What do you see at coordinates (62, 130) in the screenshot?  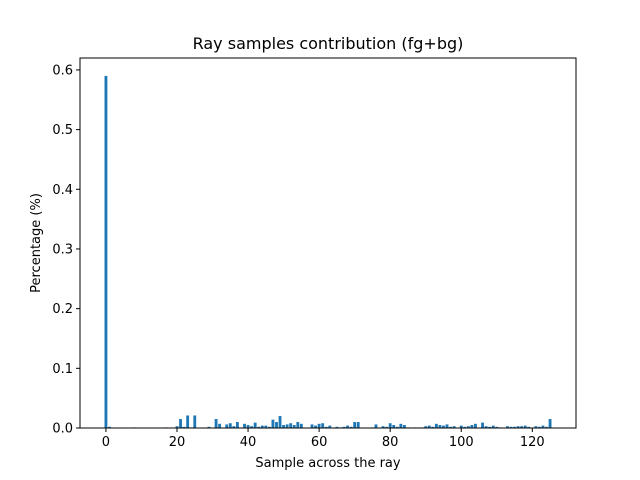 I see `y-tick-label: 0.5` at bounding box center [62, 130].